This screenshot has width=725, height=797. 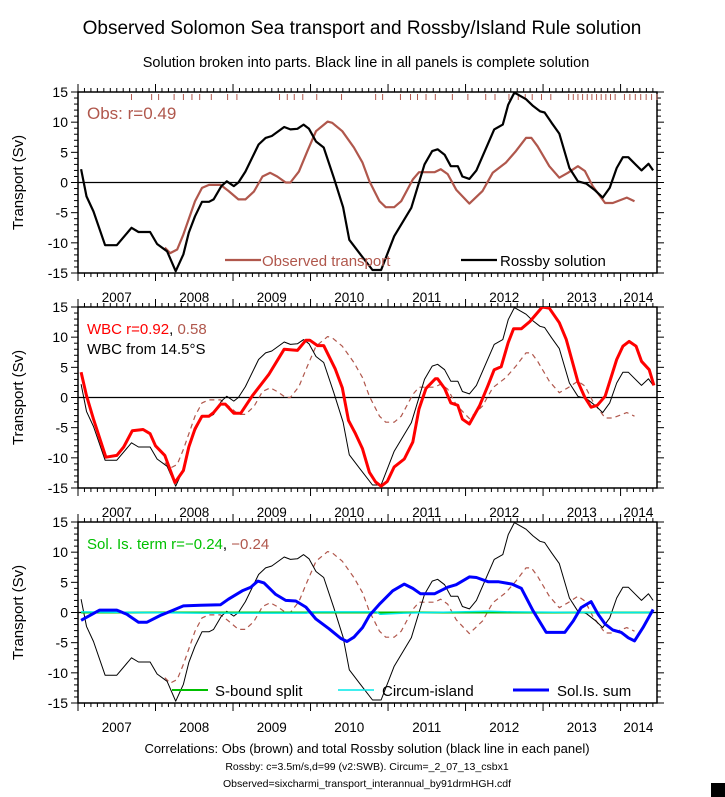 I want to click on panel-annotation: WBC r=0.92, 0.58, so click(x=147, y=329).